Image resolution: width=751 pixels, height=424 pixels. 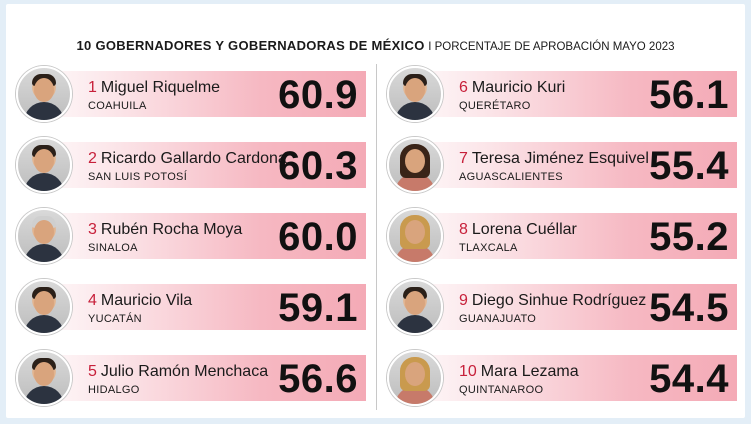 What do you see at coordinates (511, 177) in the screenshot?
I see `state-label: AGUASCALIENTES` at bounding box center [511, 177].